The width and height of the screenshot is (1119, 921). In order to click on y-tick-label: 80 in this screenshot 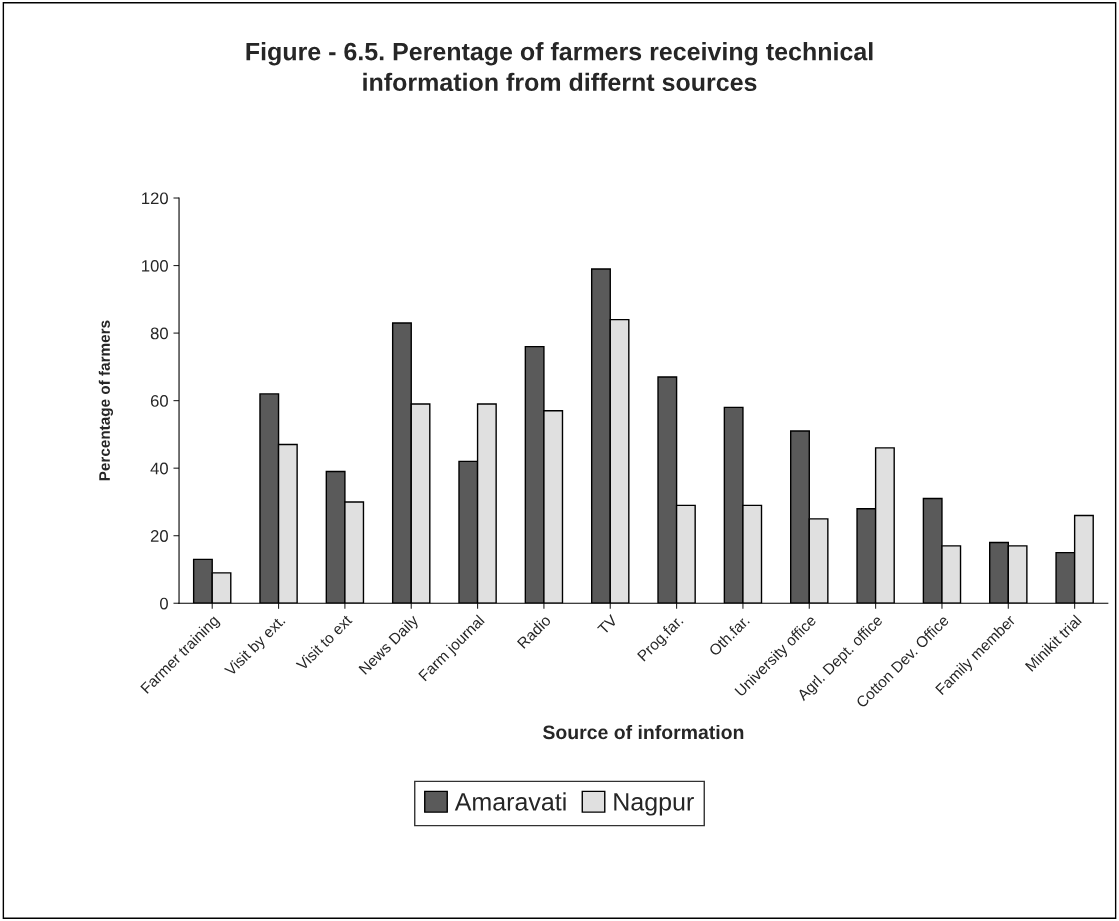, I will do `click(159, 333)`.